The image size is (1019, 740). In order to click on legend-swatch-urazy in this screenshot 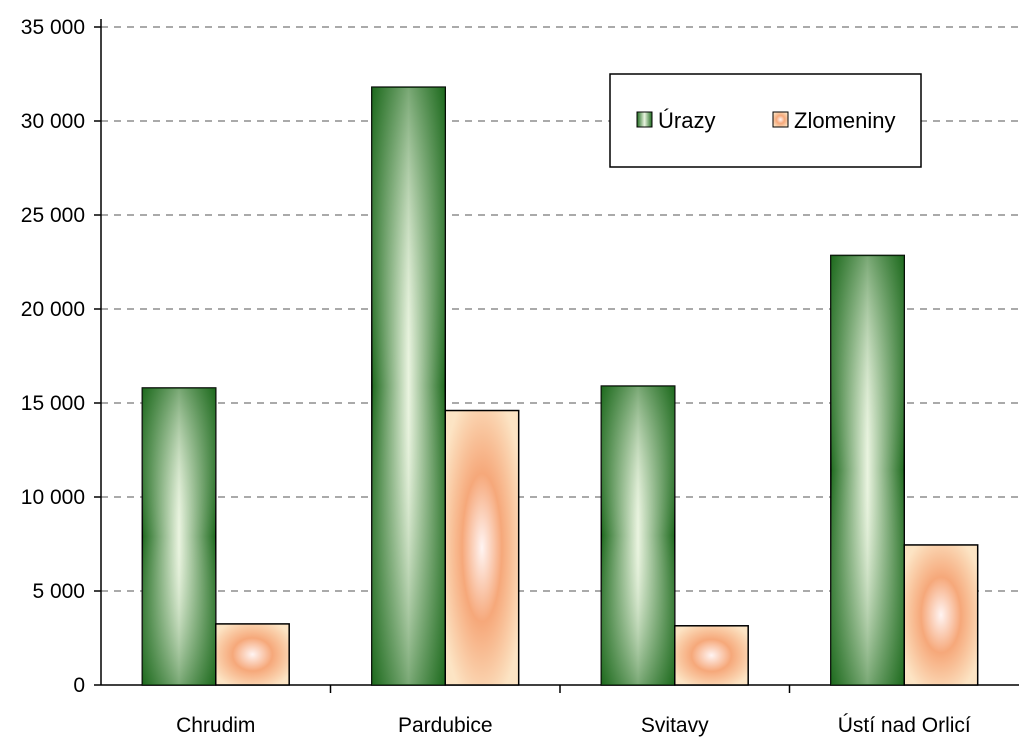, I will do `click(644, 119)`.